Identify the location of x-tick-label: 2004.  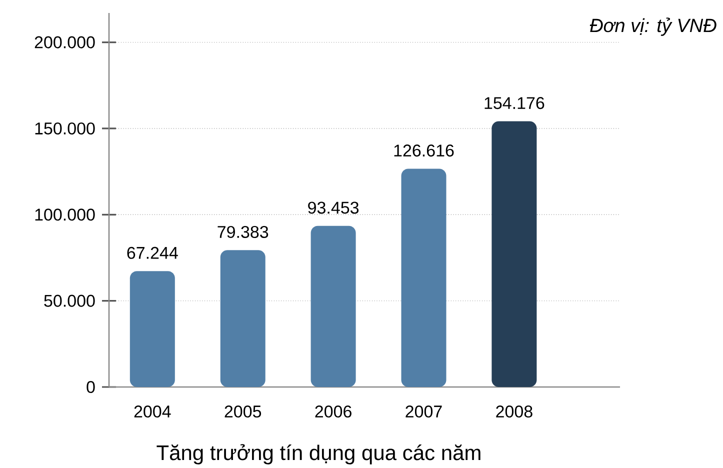
(152, 412).